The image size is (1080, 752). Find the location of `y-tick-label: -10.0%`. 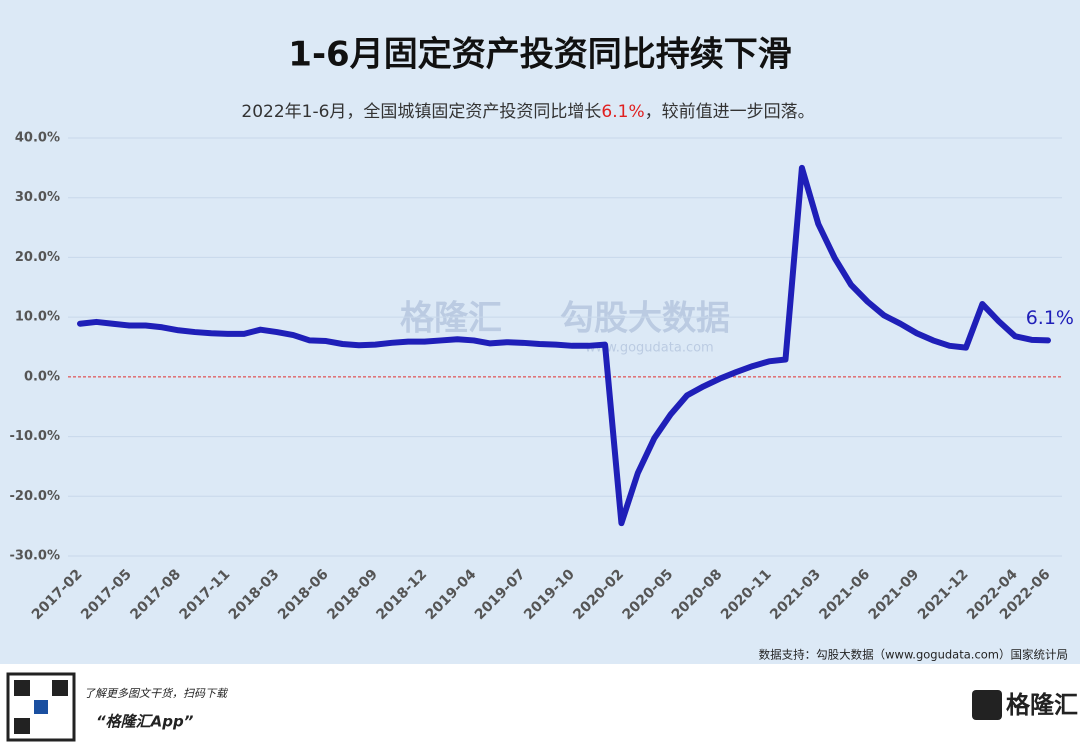

y-tick-label: -10.0% is located at coordinates (35, 436).